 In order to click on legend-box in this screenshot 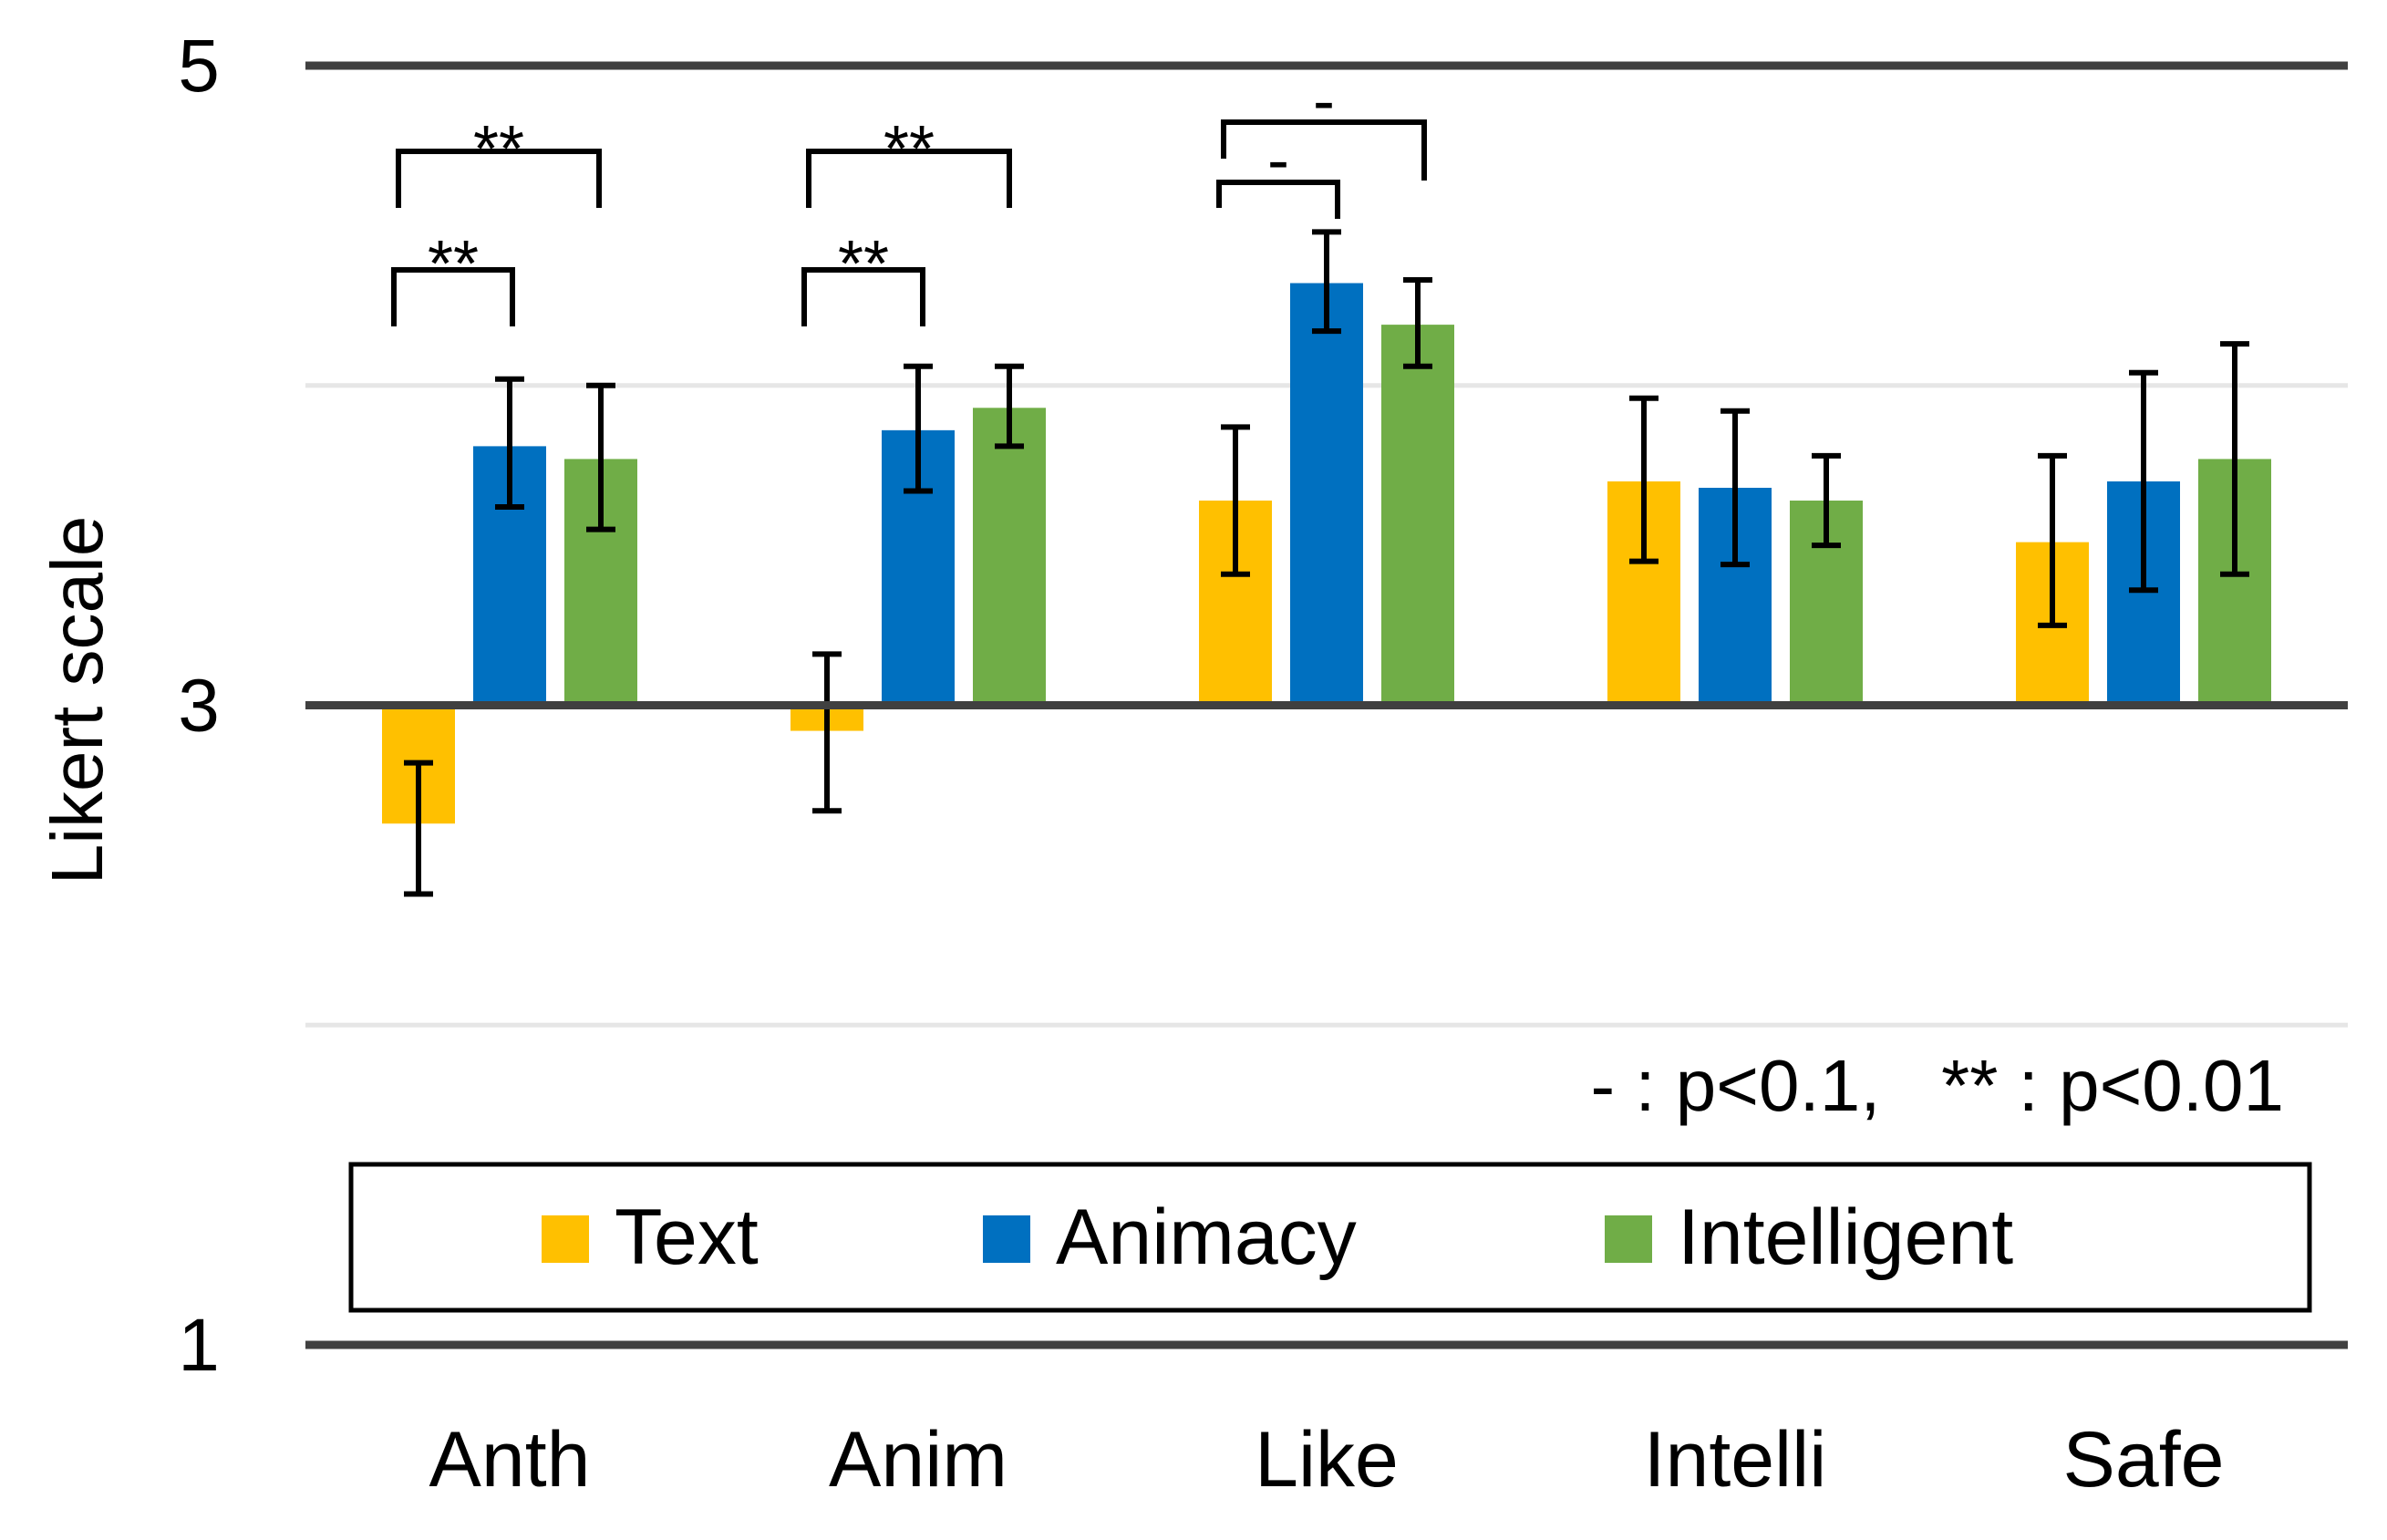, I will do `click(1330, 1237)`.